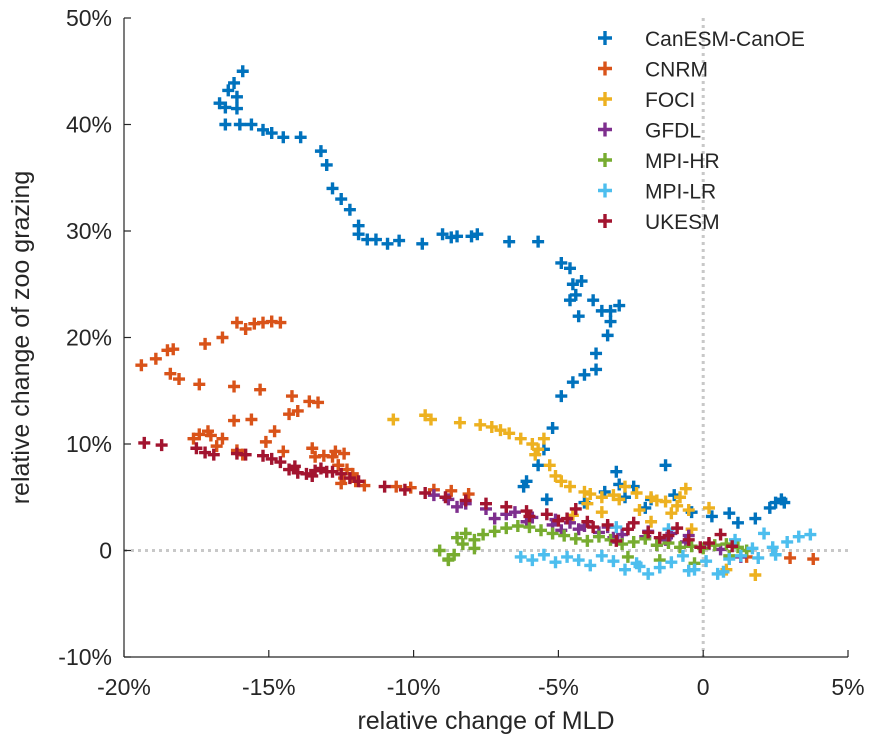 This screenshot has height=745, width=875. Describe the element at coordinates (676, 70) in the screenshot. I see `legend-label: CNRM` at that location.